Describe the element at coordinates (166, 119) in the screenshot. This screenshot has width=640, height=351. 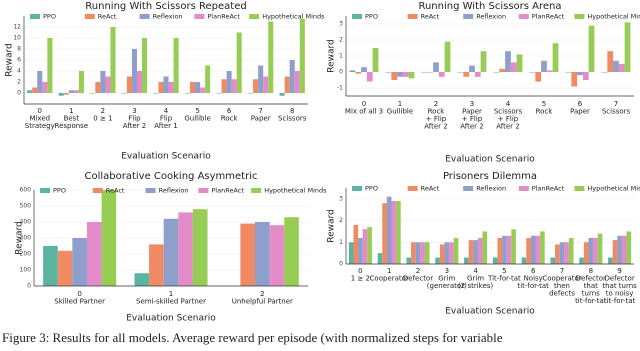
I see `x-tick-label: Flip` at that location.